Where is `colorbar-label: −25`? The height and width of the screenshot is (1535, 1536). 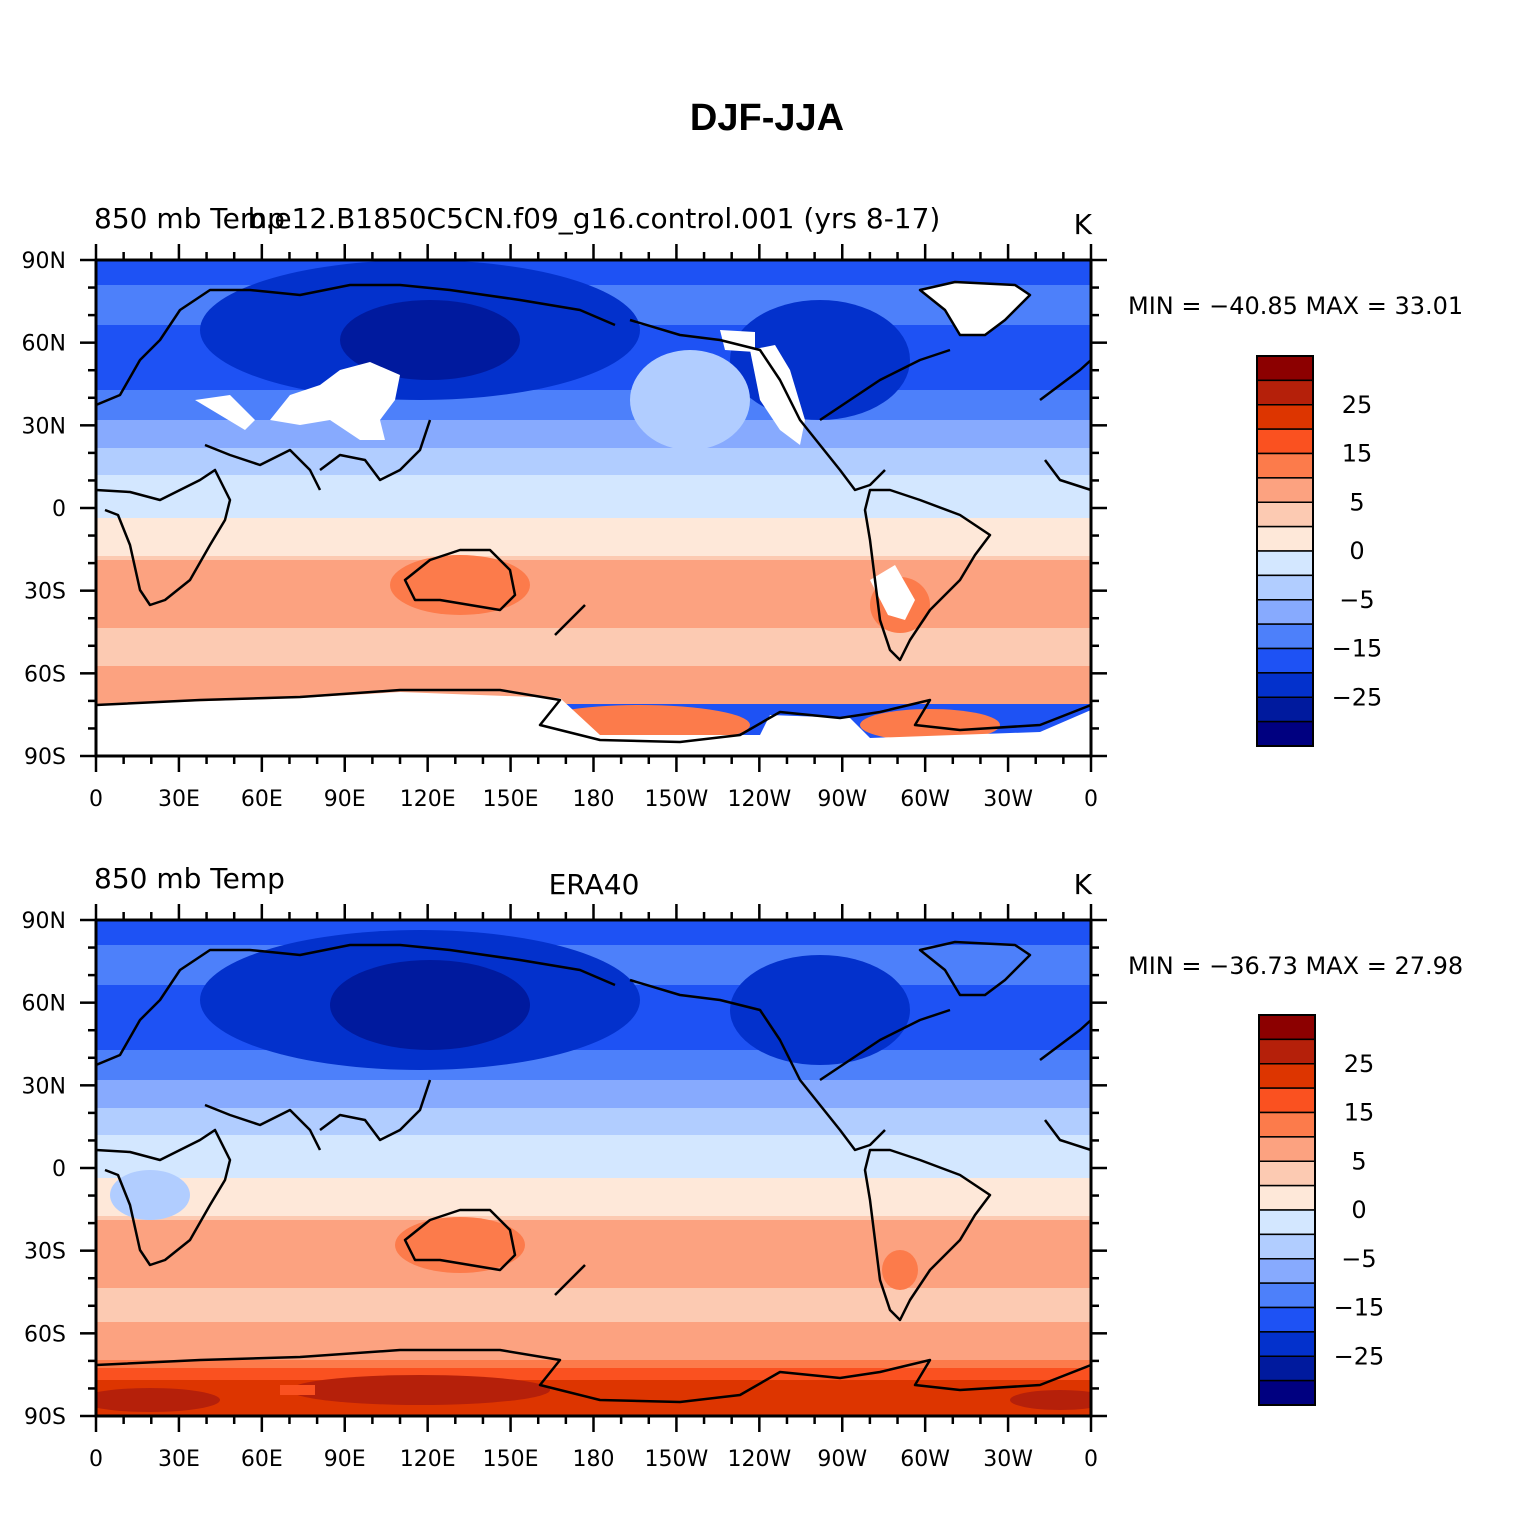
colorbar-label: −25 is located at coordinates (1357, 697).